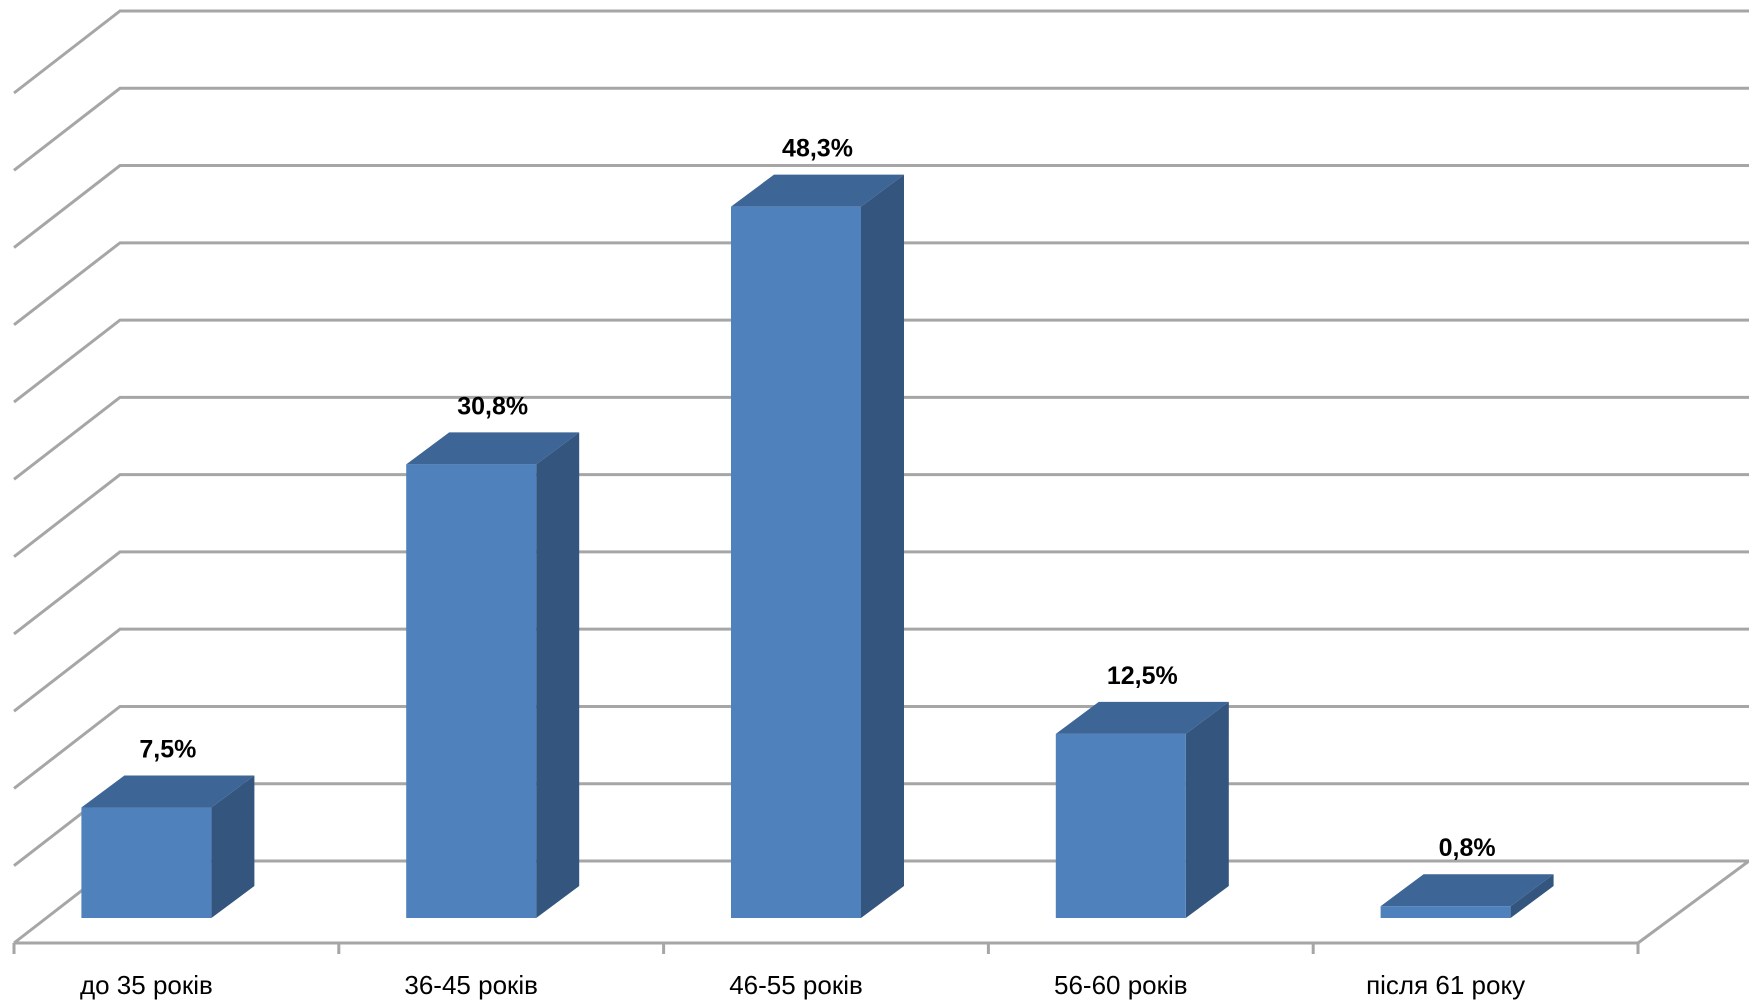 This screenshot has height=1004, width=1749. I want to click on data-label-0: 7,5%, so click(167, 750).